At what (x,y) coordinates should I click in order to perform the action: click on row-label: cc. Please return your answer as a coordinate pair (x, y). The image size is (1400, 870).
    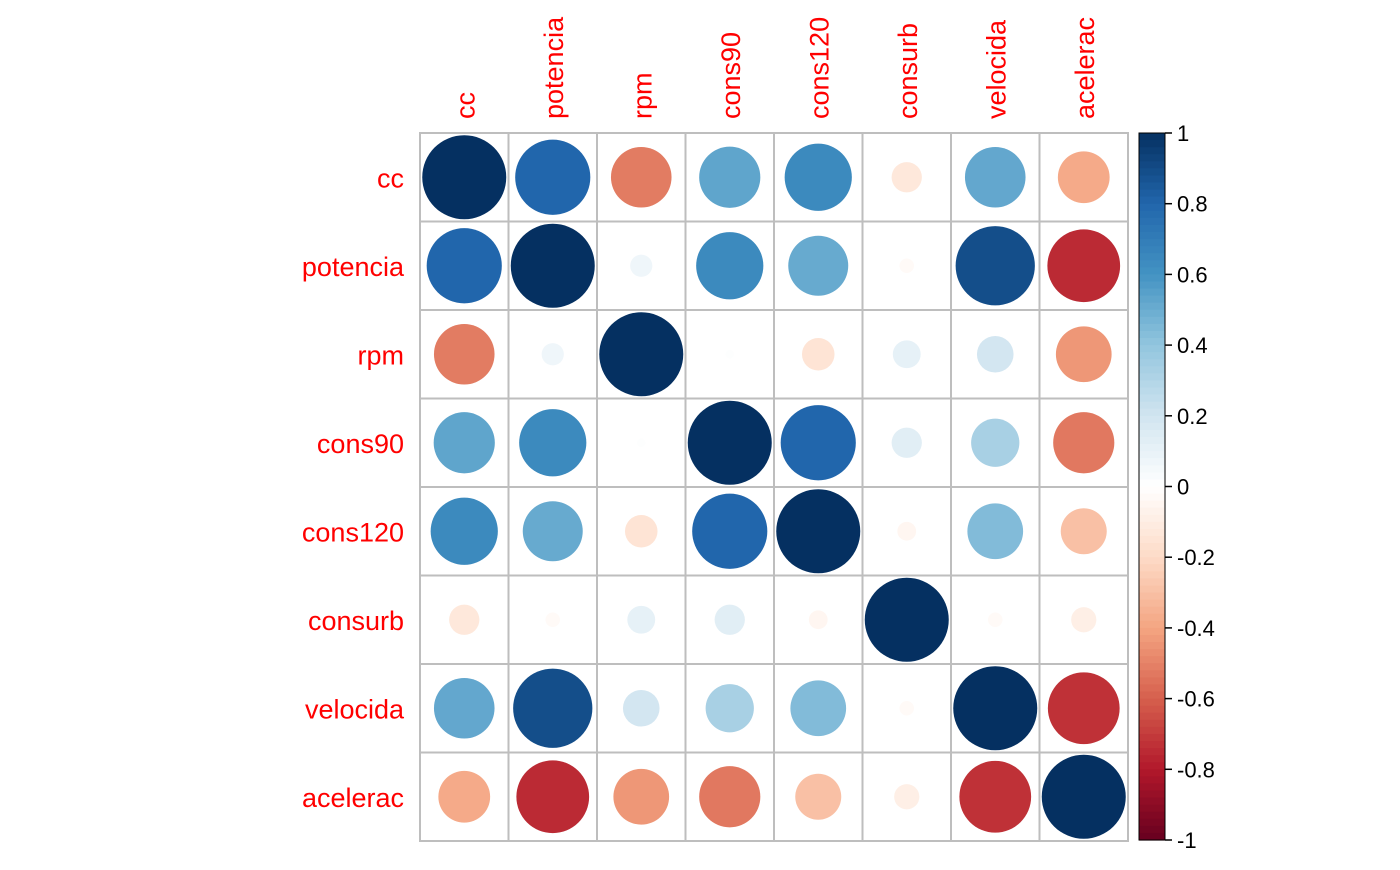
    Looking at the image, I should click on (390, 178).